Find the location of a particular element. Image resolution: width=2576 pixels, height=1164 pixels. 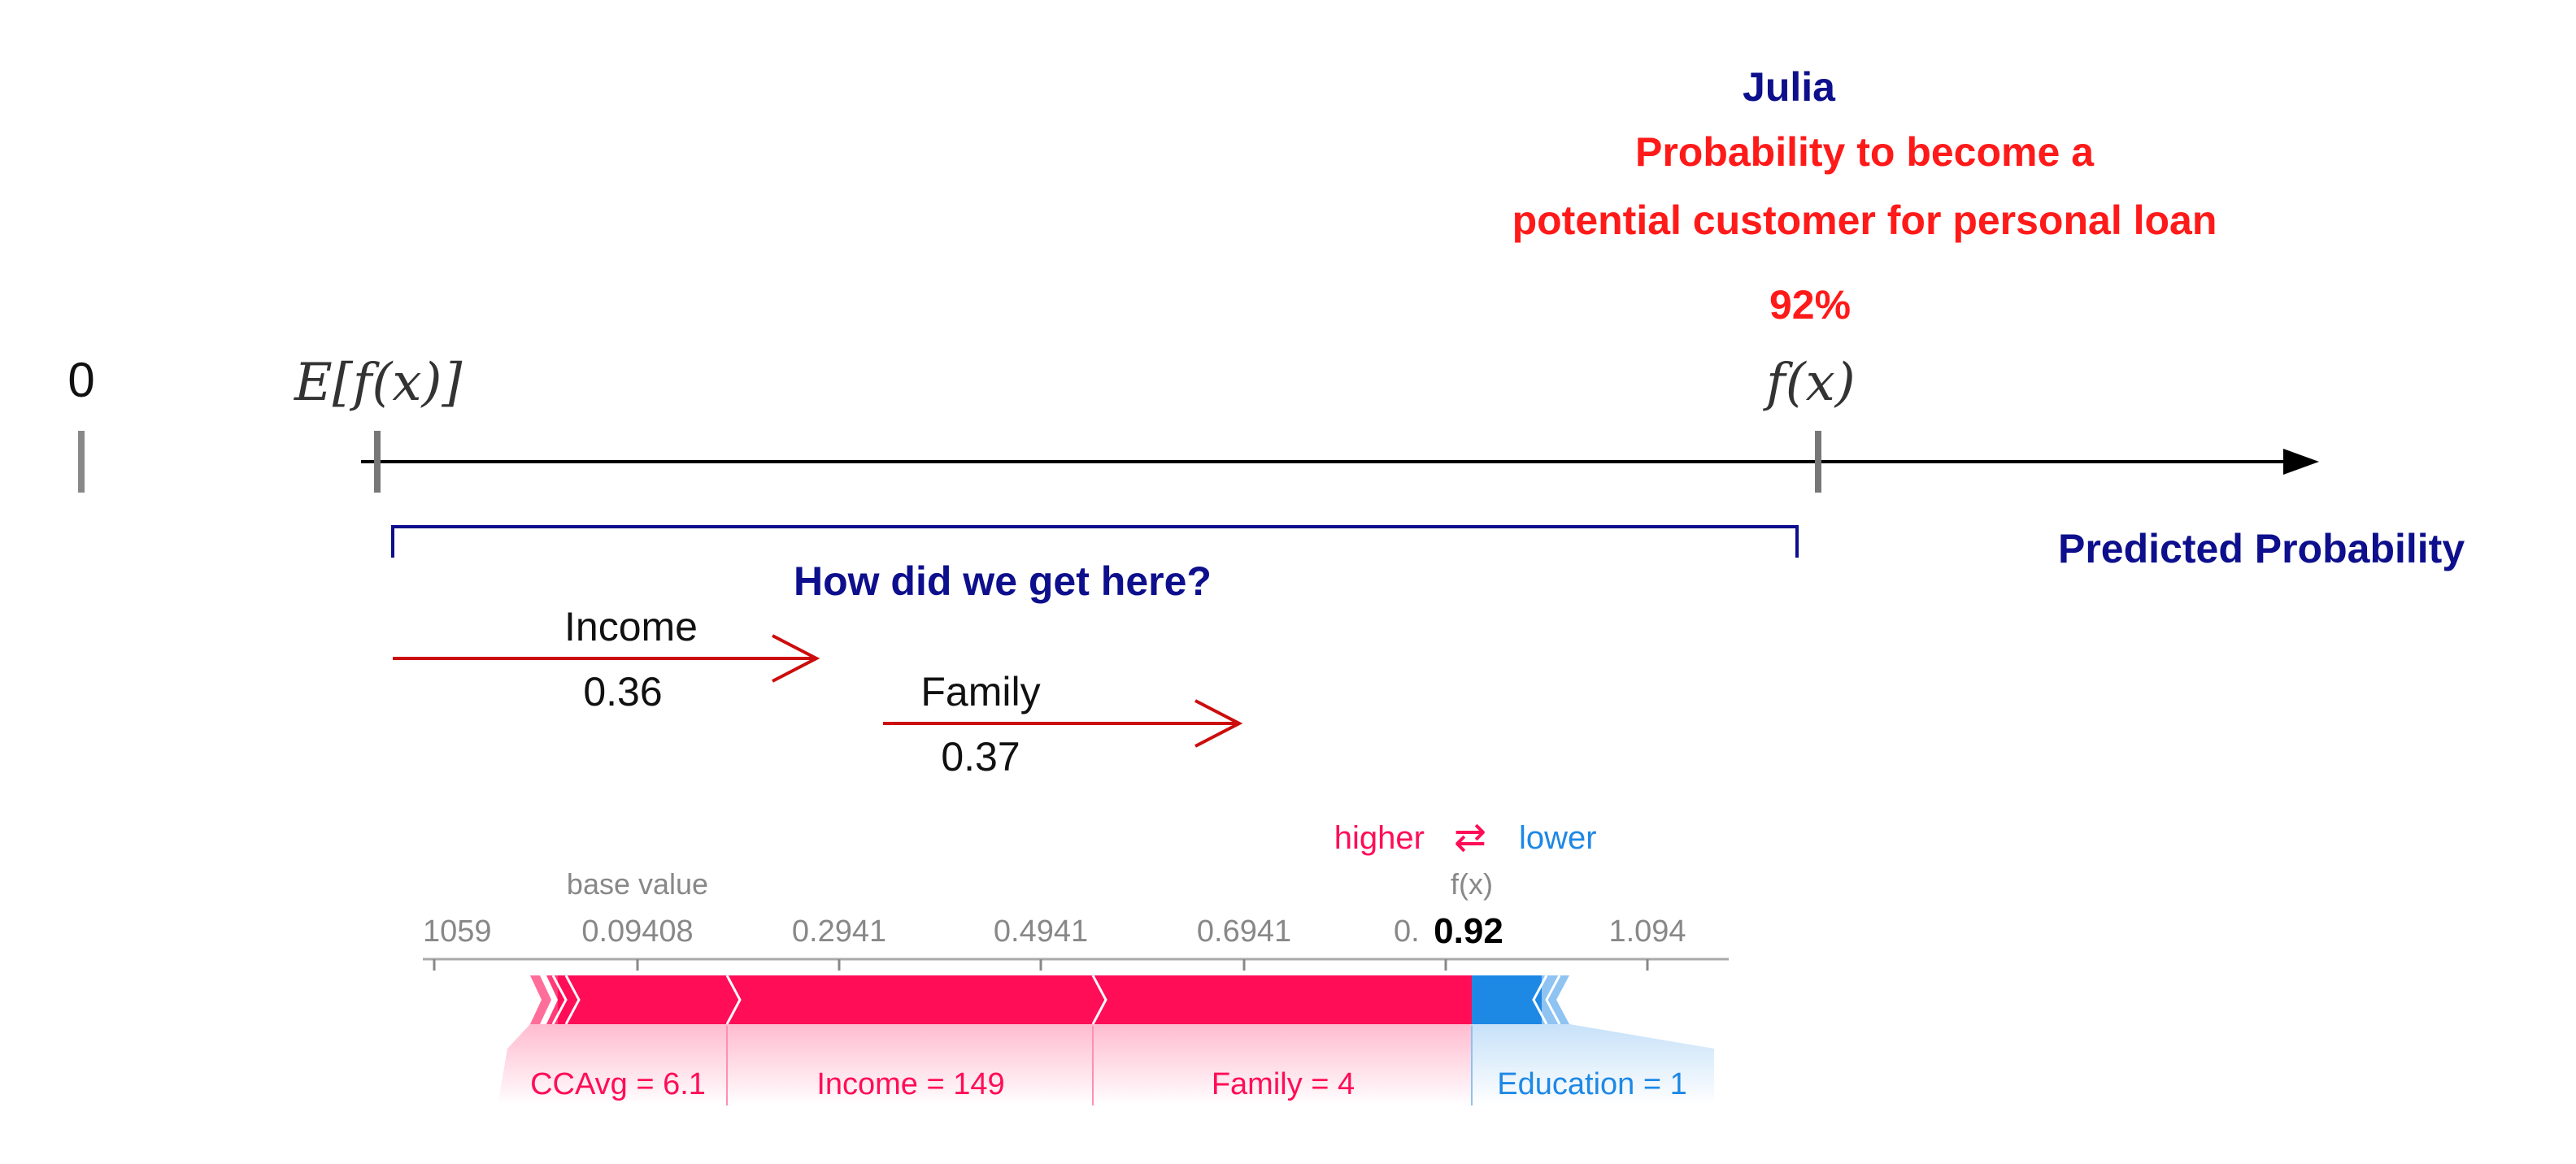

tick-label: 0.09408 is located at coordinates (637, 932).